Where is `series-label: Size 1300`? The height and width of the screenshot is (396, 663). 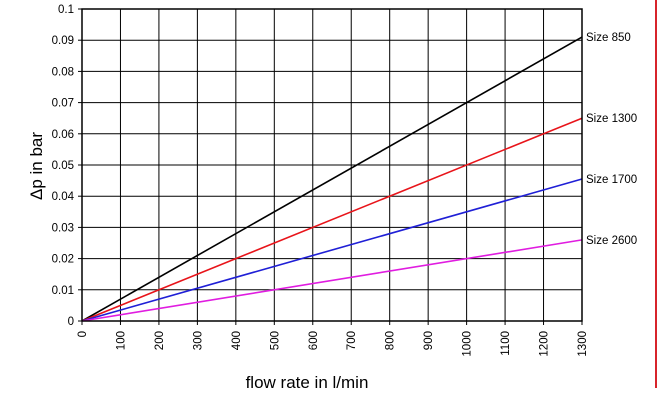 series-label: Size 1300 is located at coordinates (611, 119).